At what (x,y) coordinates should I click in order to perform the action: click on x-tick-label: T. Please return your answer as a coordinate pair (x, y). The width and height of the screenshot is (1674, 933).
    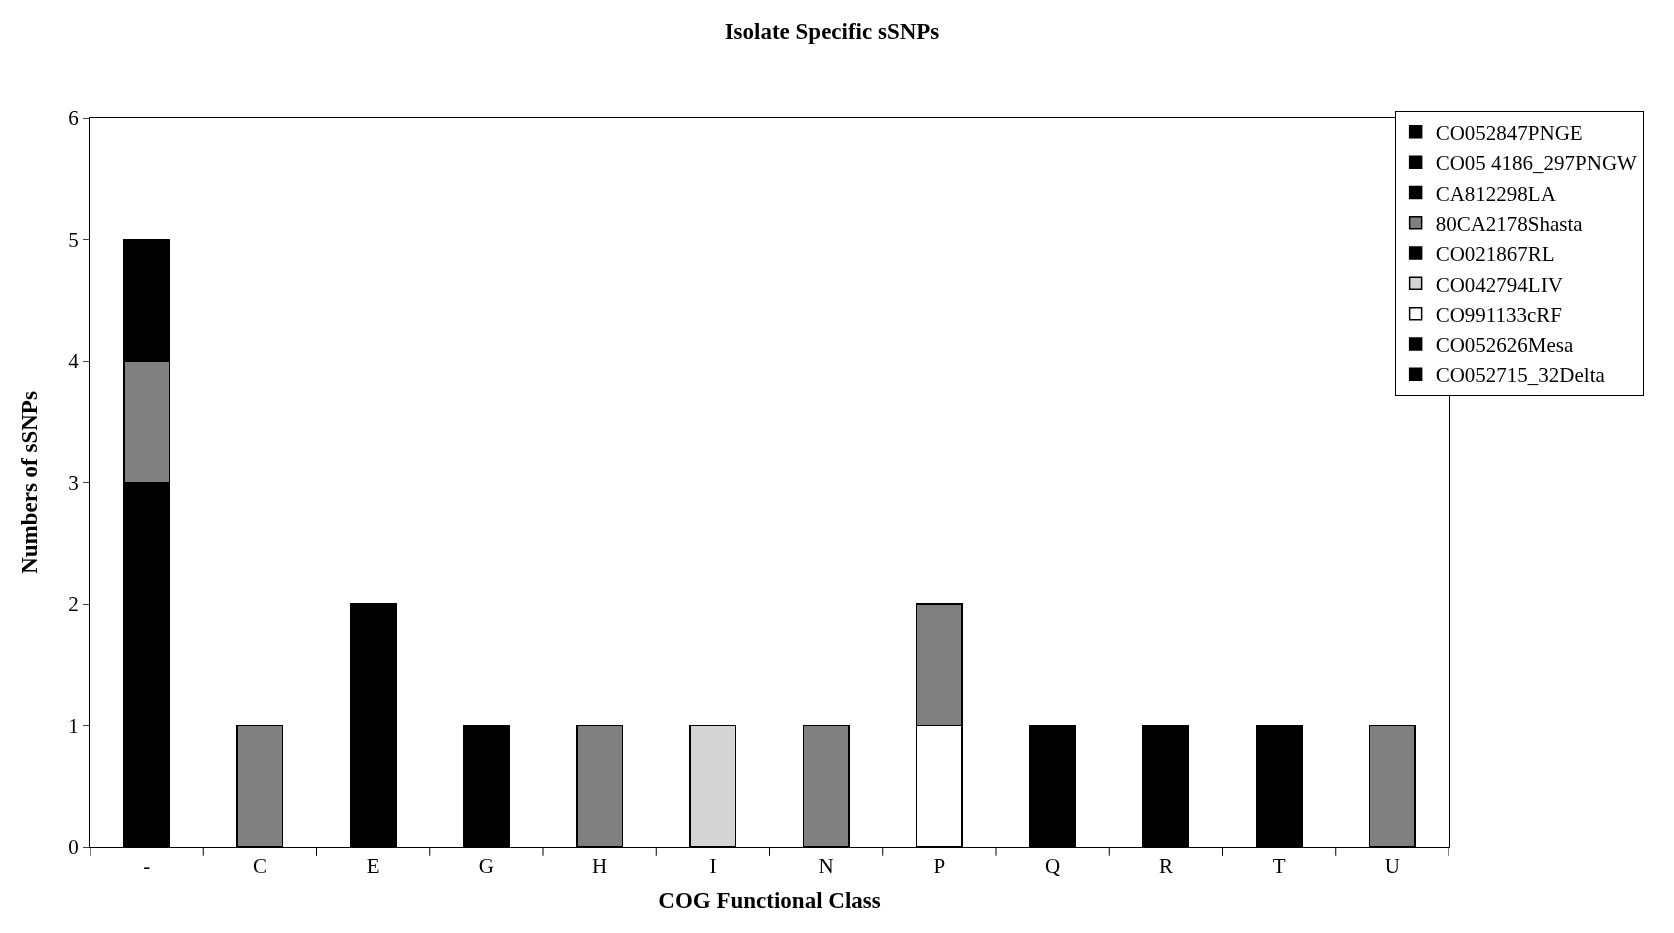
    Looking at the image, I should click on (1279, 866).